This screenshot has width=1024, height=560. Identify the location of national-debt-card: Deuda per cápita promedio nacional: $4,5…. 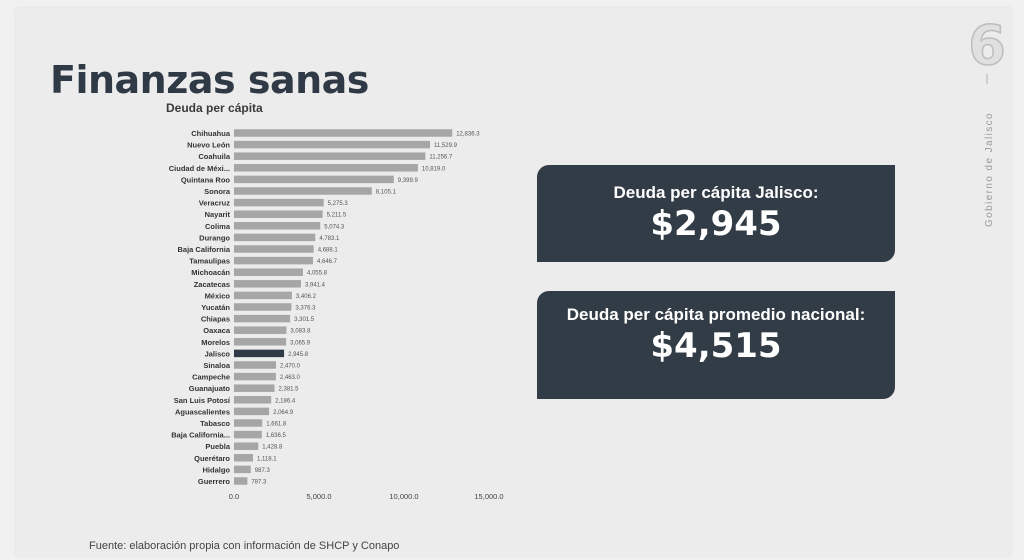
(716, 345).